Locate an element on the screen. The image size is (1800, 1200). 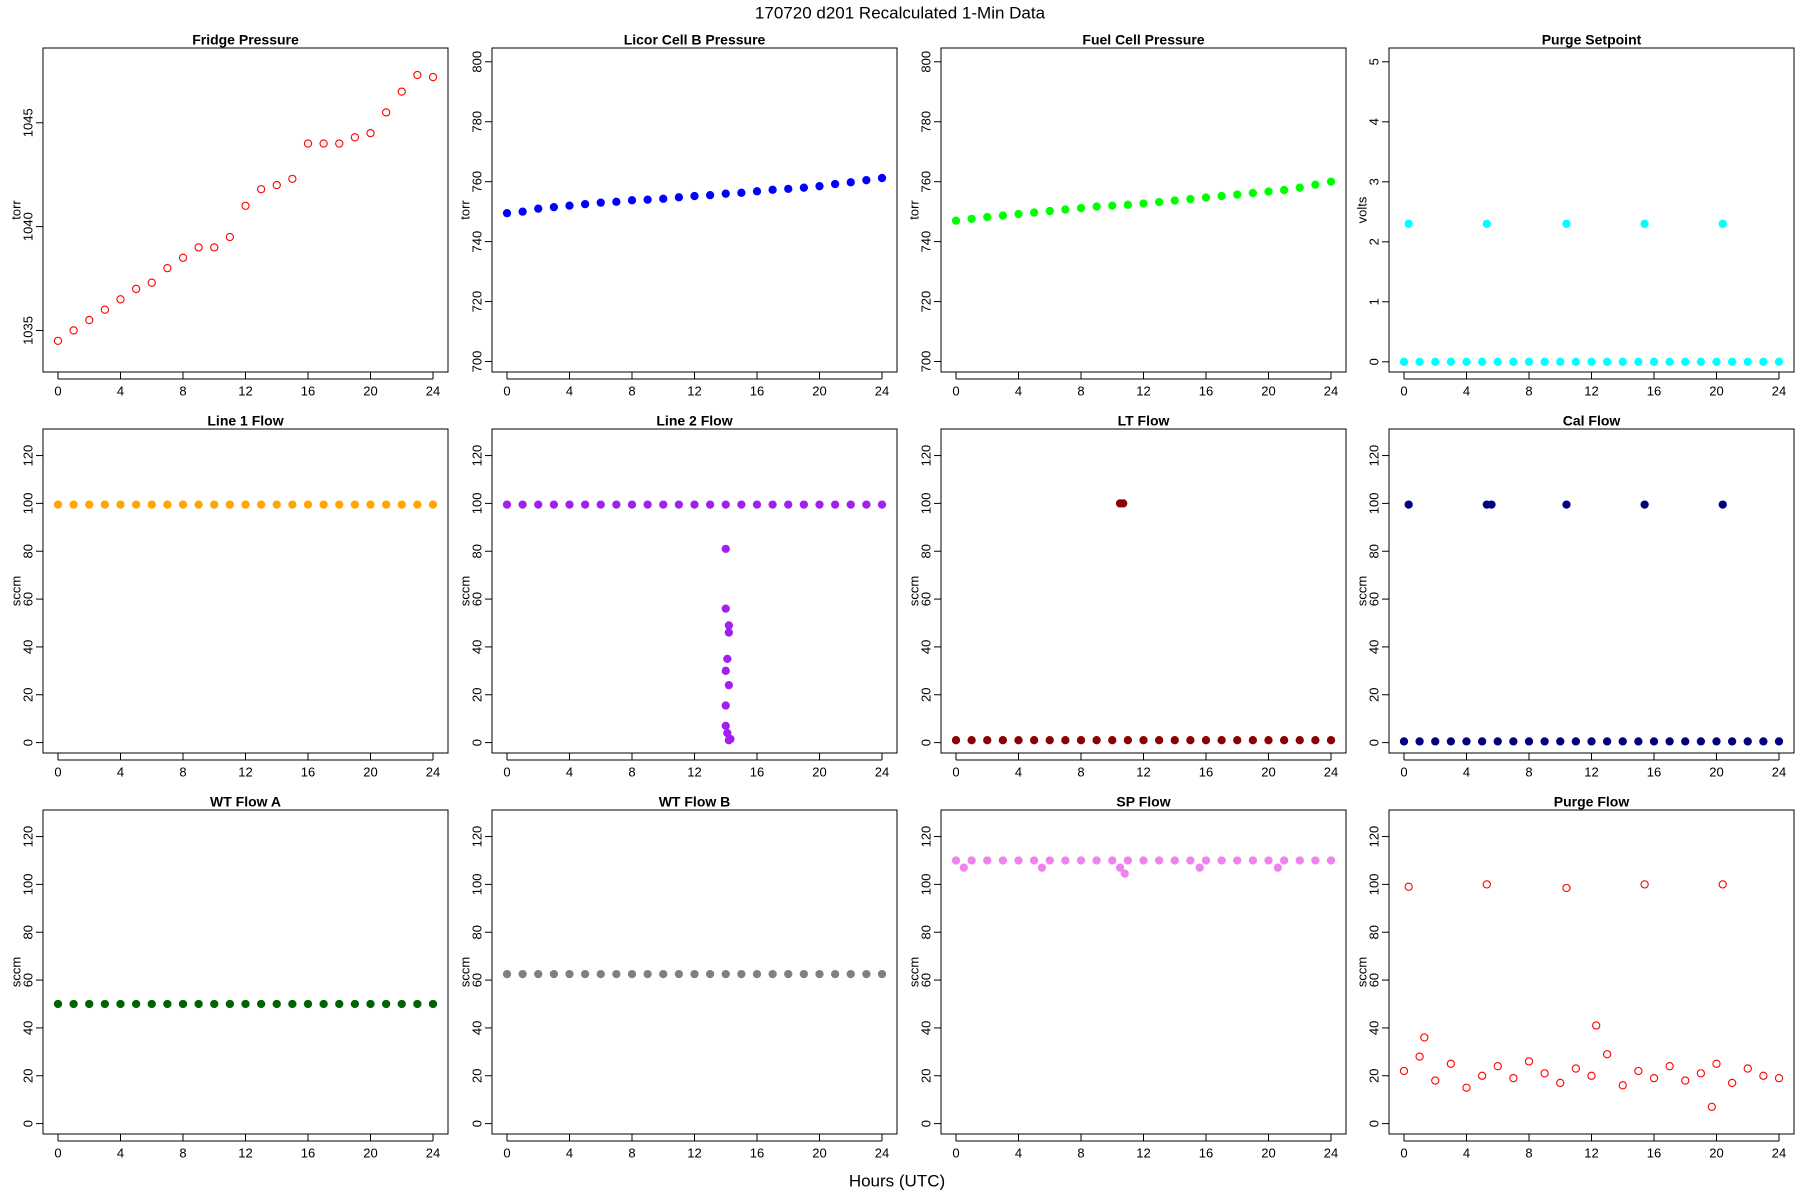
y-tick-label: 40 is located at coordinates (476, 647).